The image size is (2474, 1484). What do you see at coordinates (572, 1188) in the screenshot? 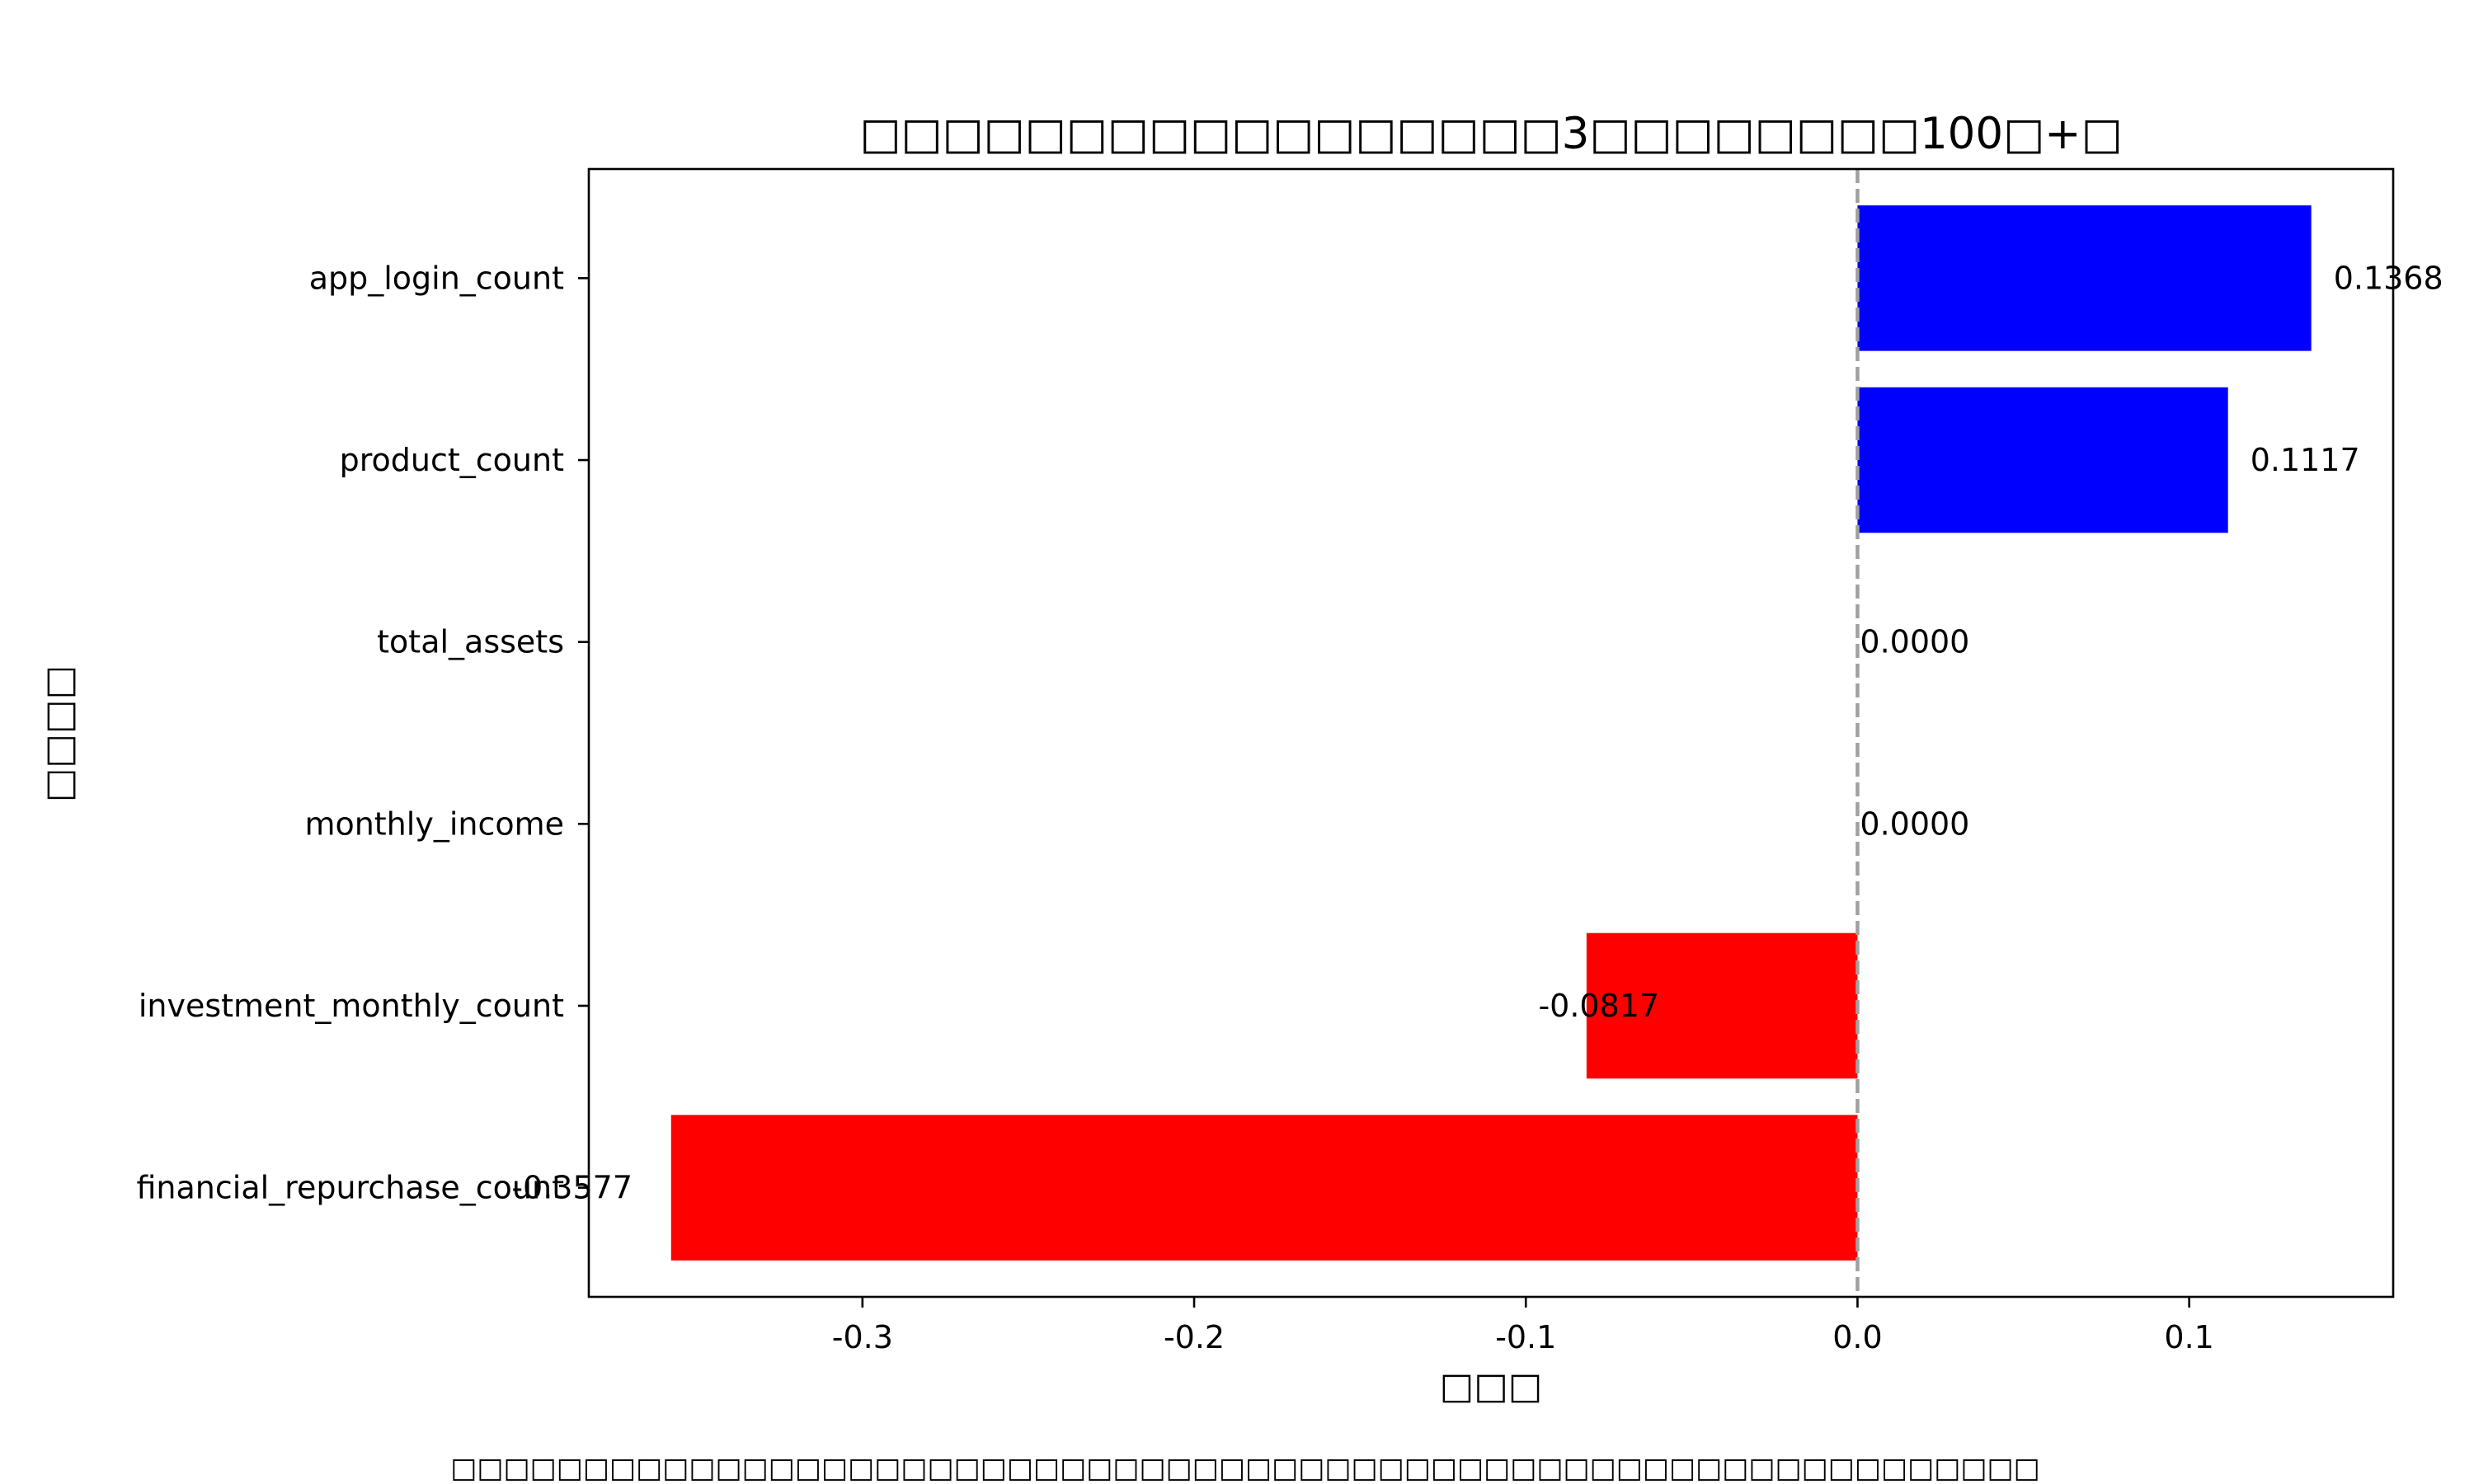
I see `data-label: -0.3577` at bounding box center [572, 1188].